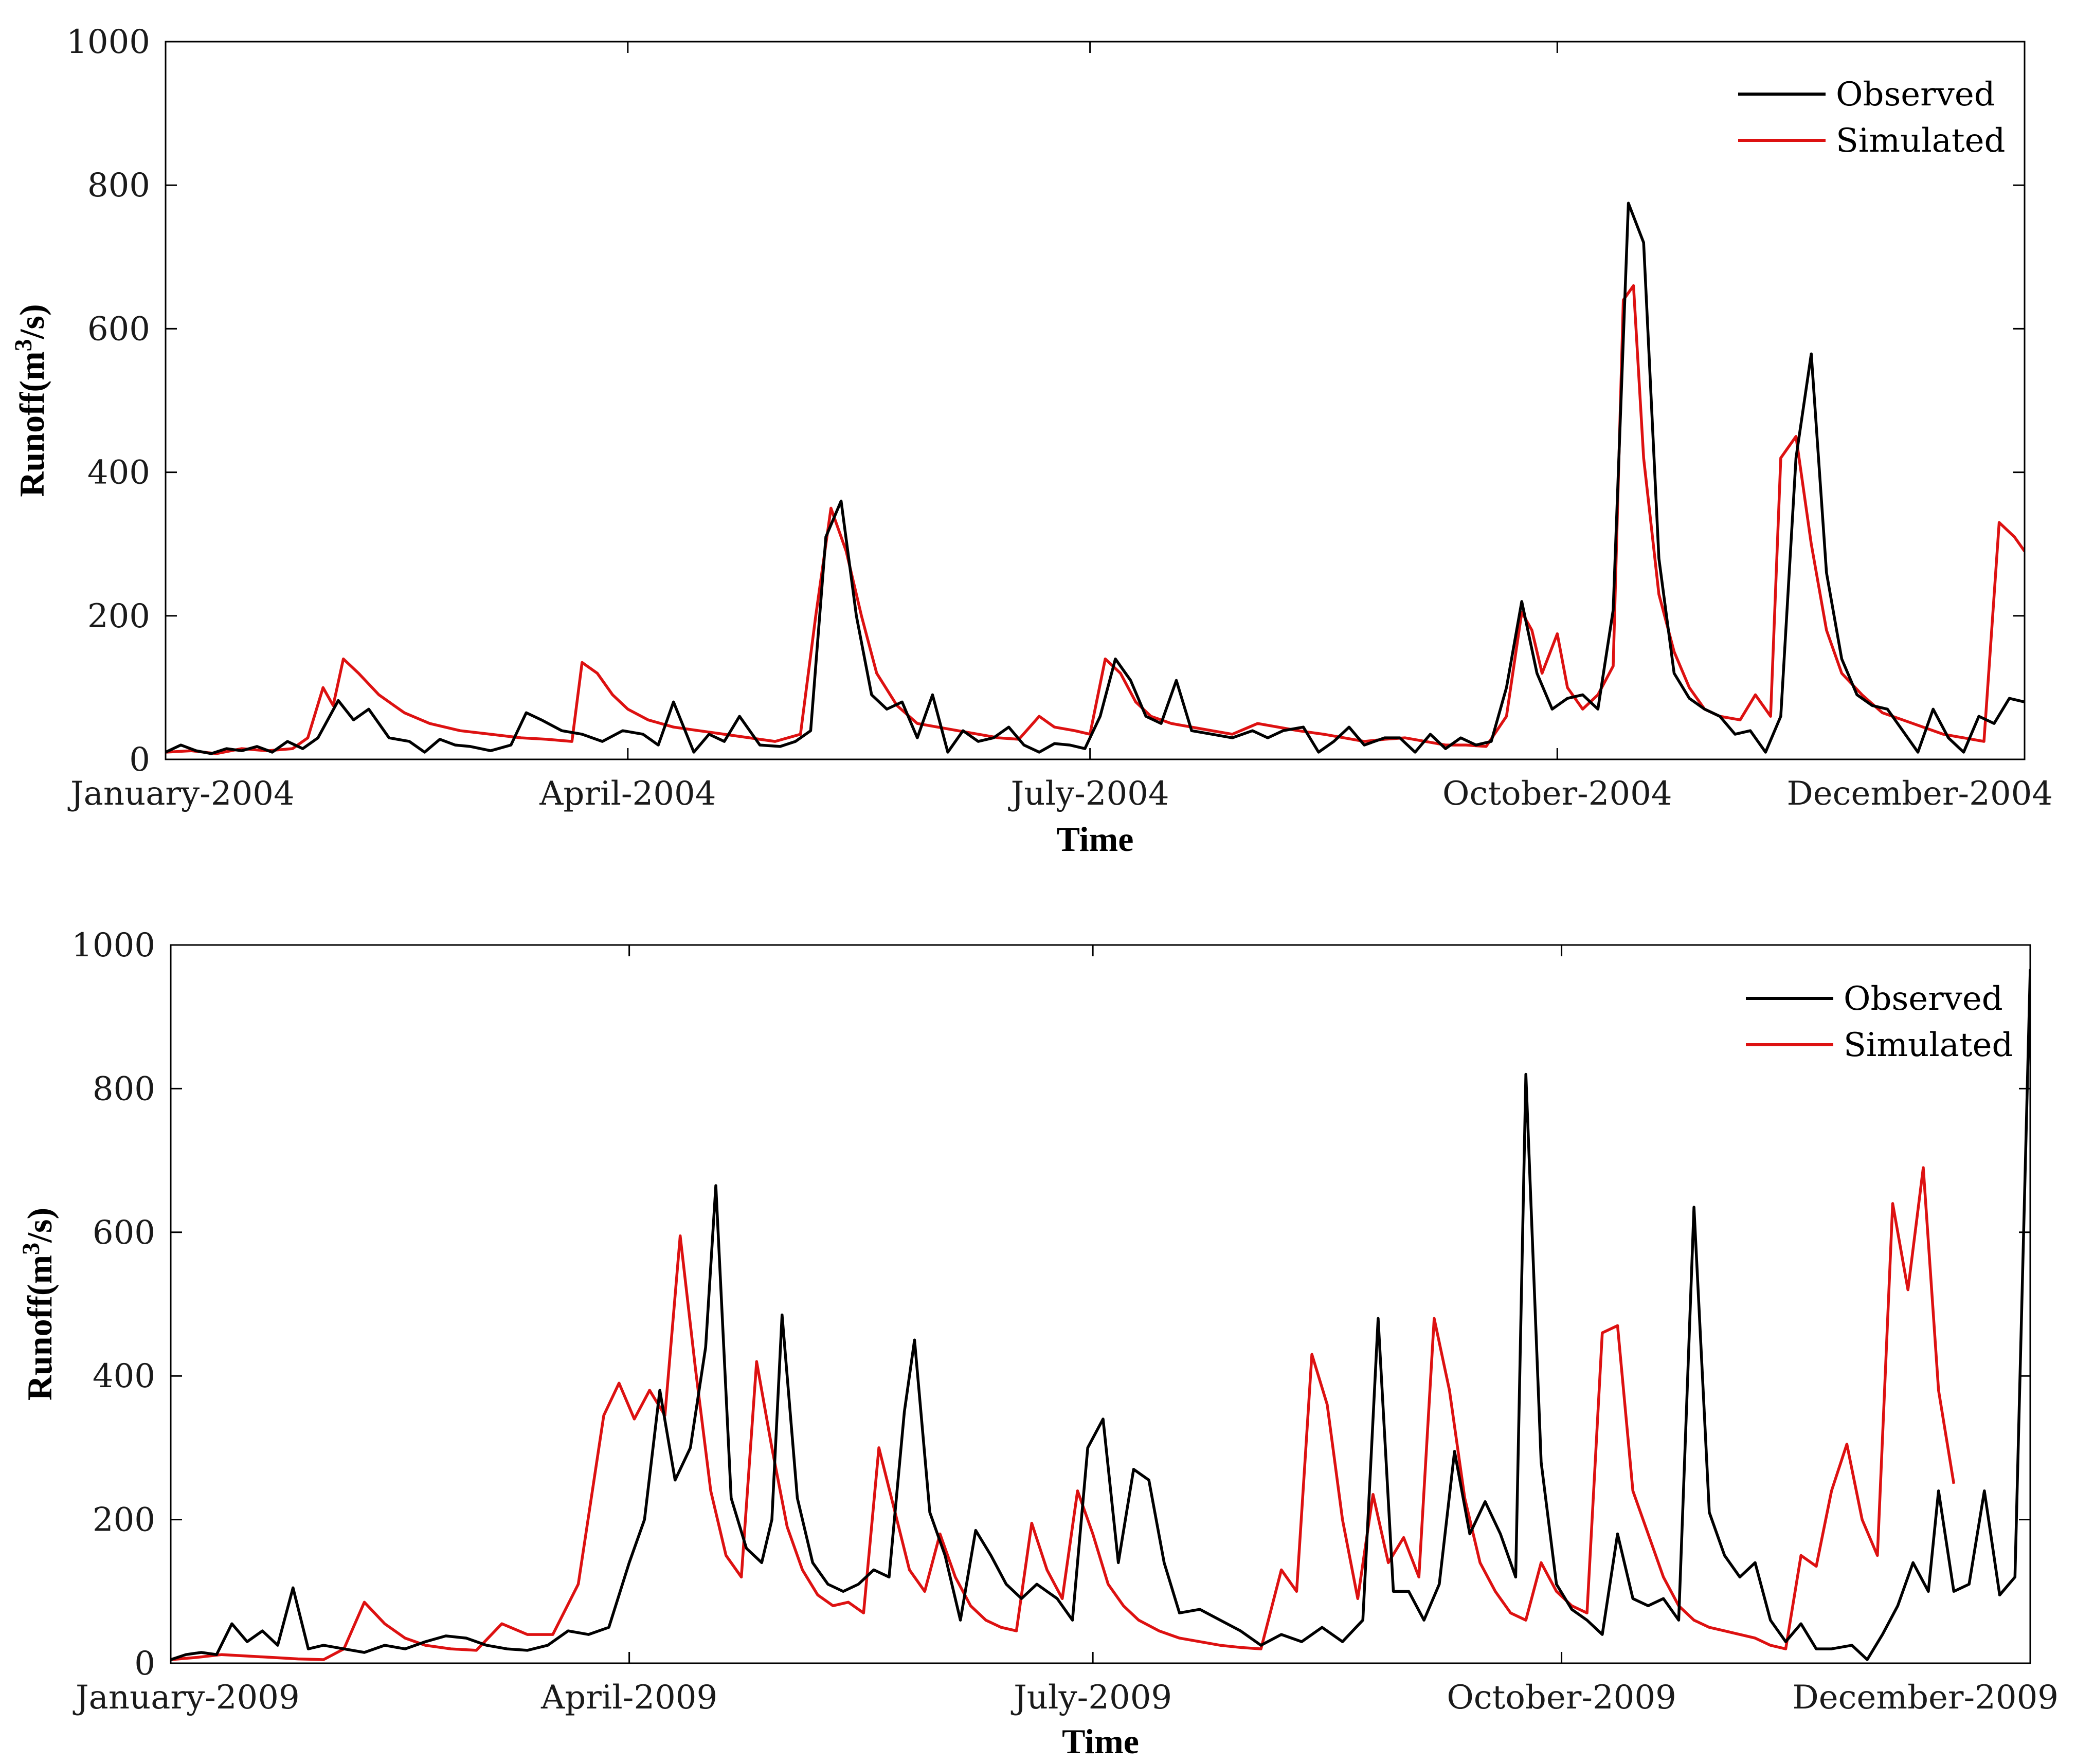  I want to click on x-tick-label: April-2009, so click(628, 1698).